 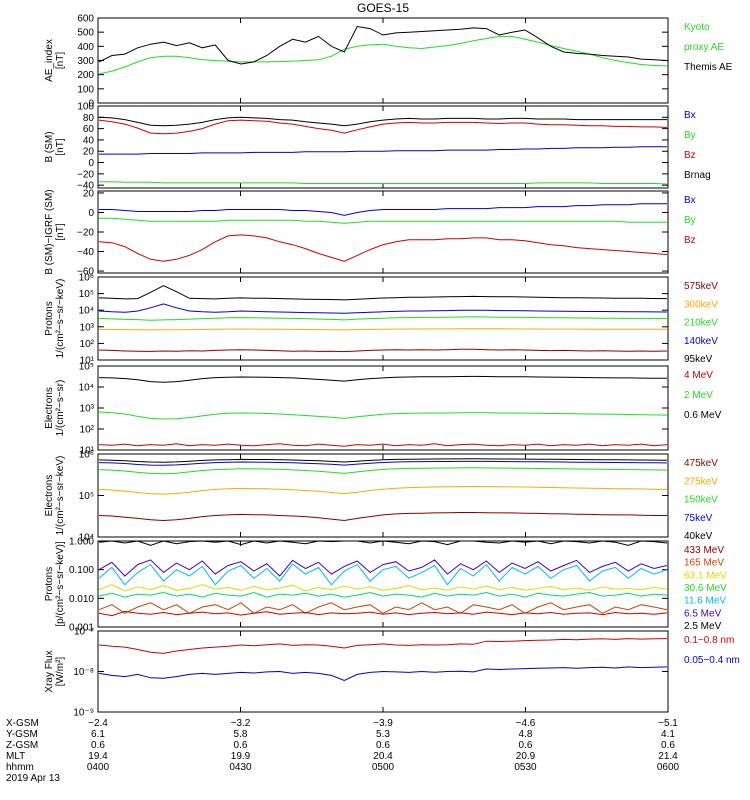 What do you see at coordinates (701, 286) in the screenshot?
I see `legend-label: 575keV` at bounding box center [701, 286].